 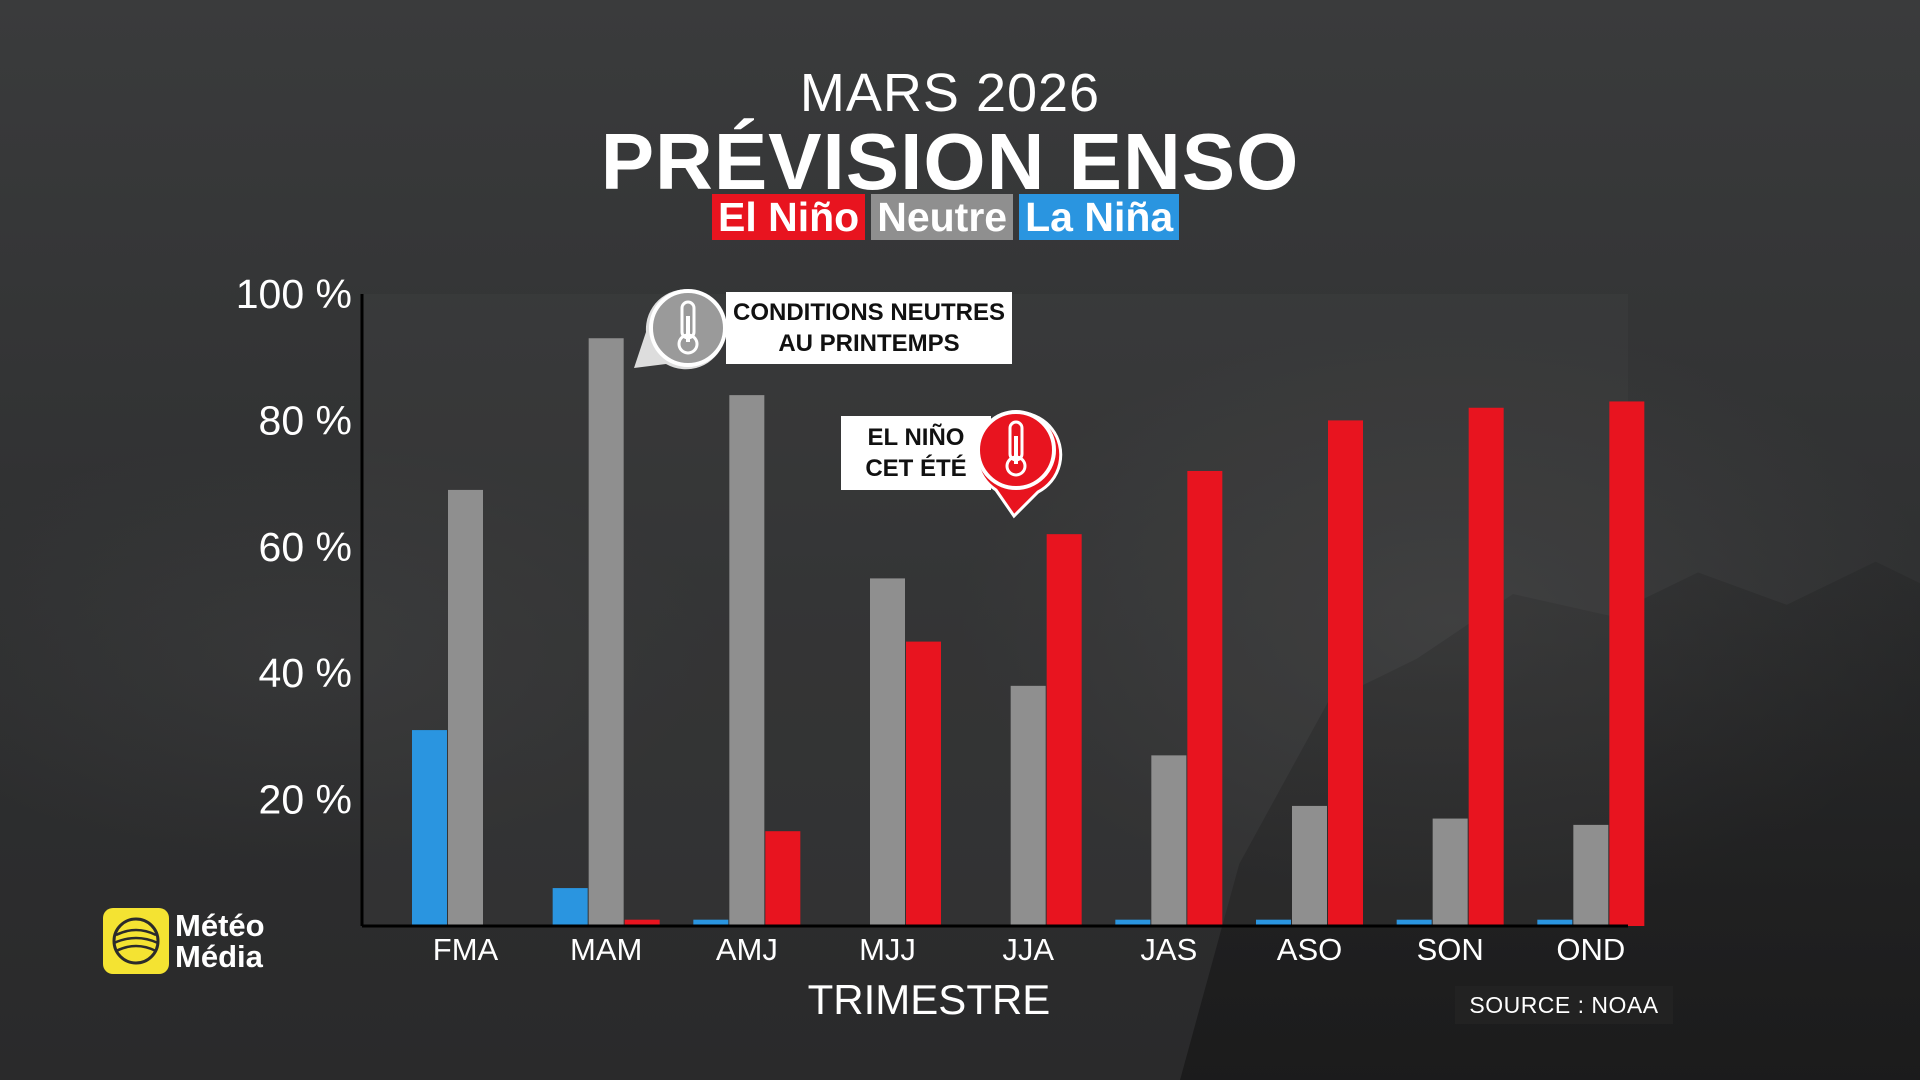 I want to click on bar-jas-neutre, so click(x=1169, y=840).